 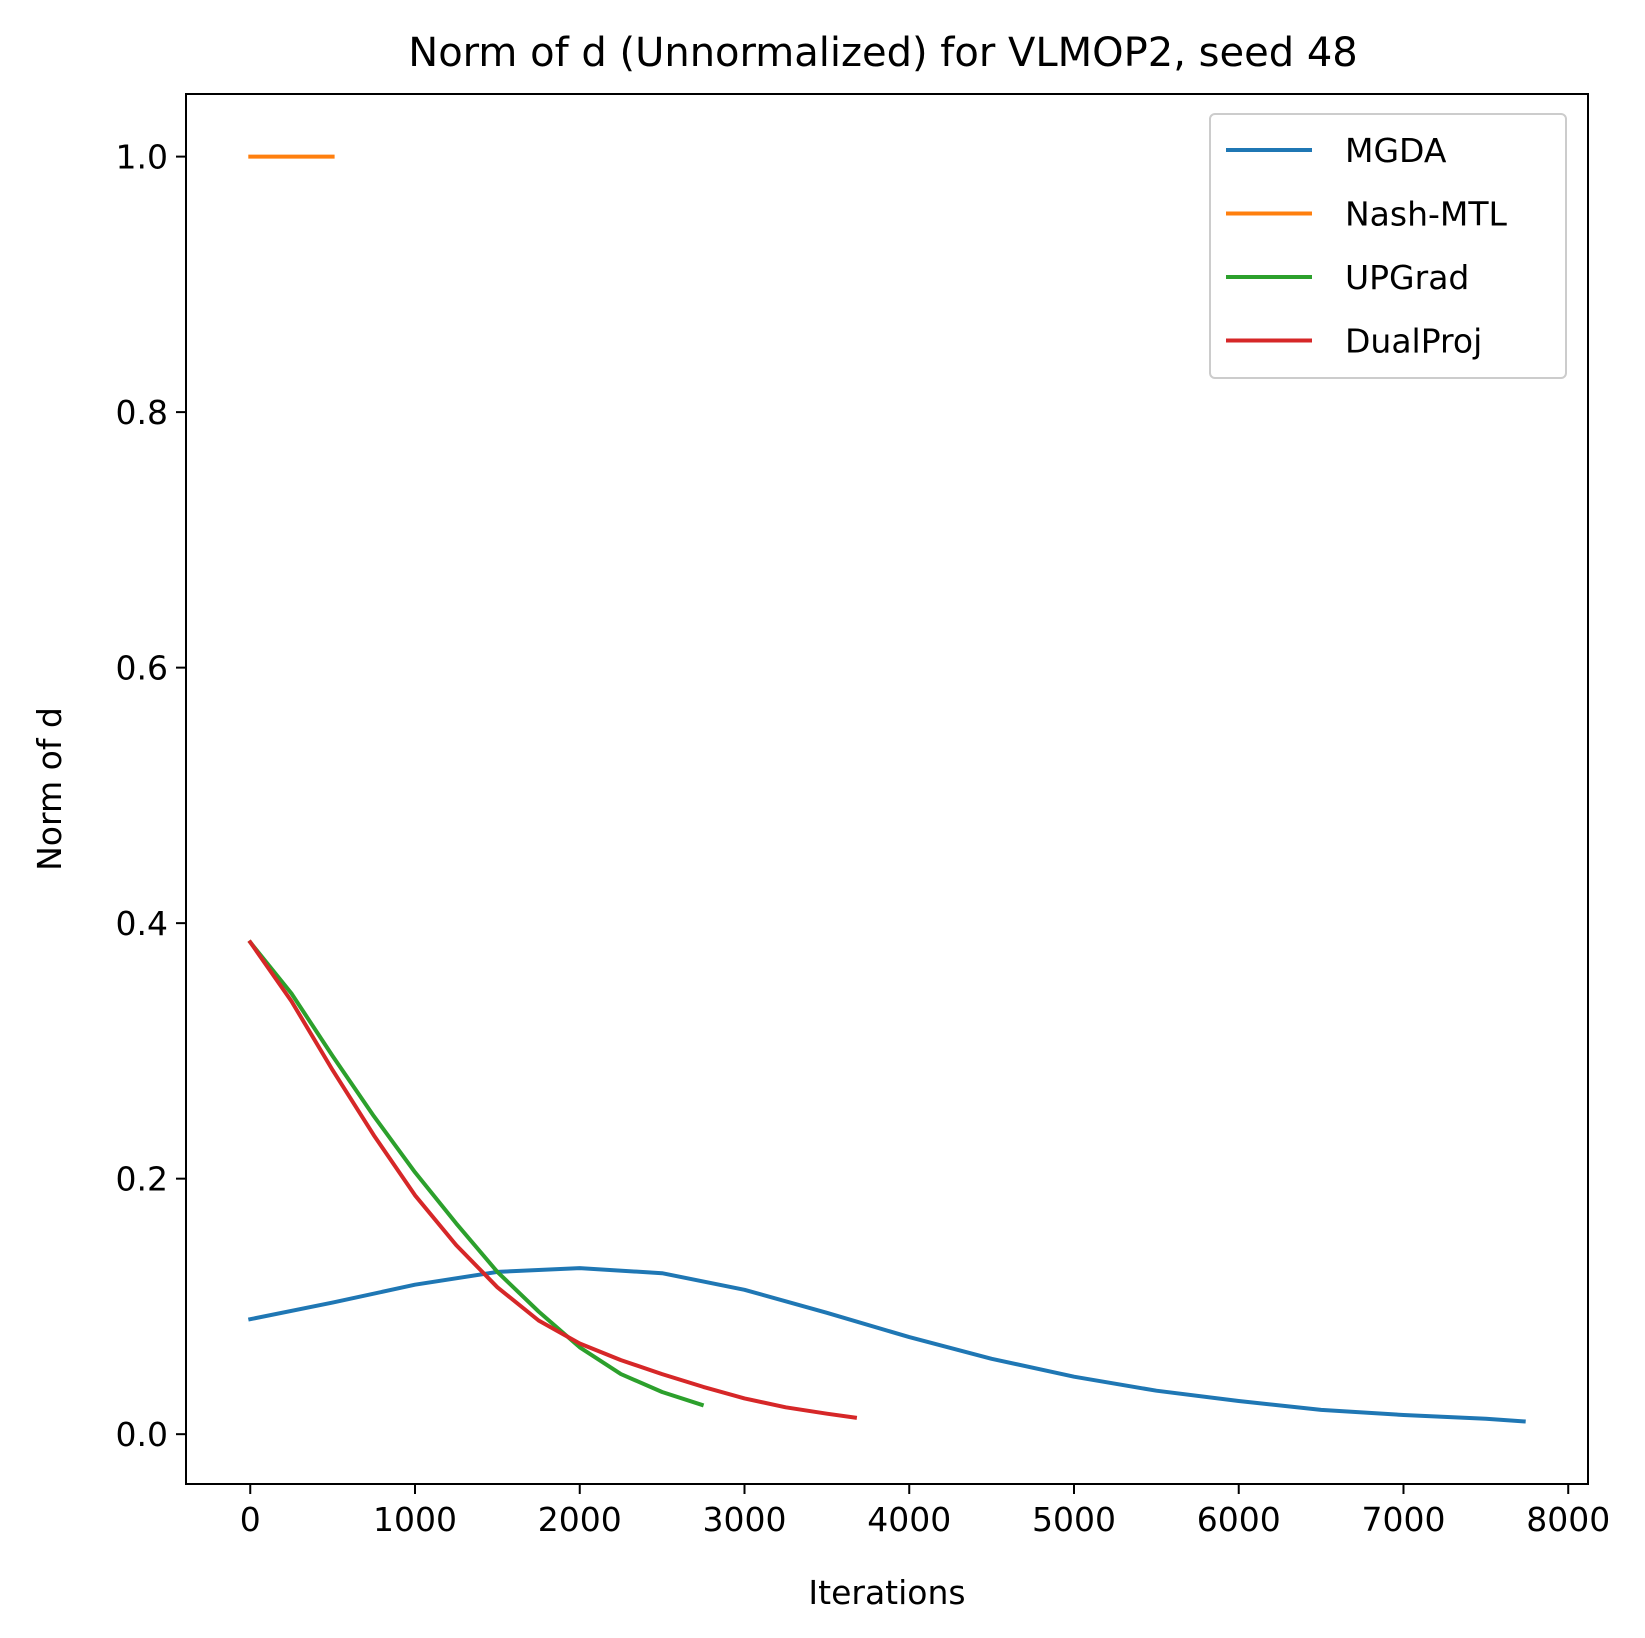 I want to click on x-tick-label: 7000, so click(x=1403, y=1519).